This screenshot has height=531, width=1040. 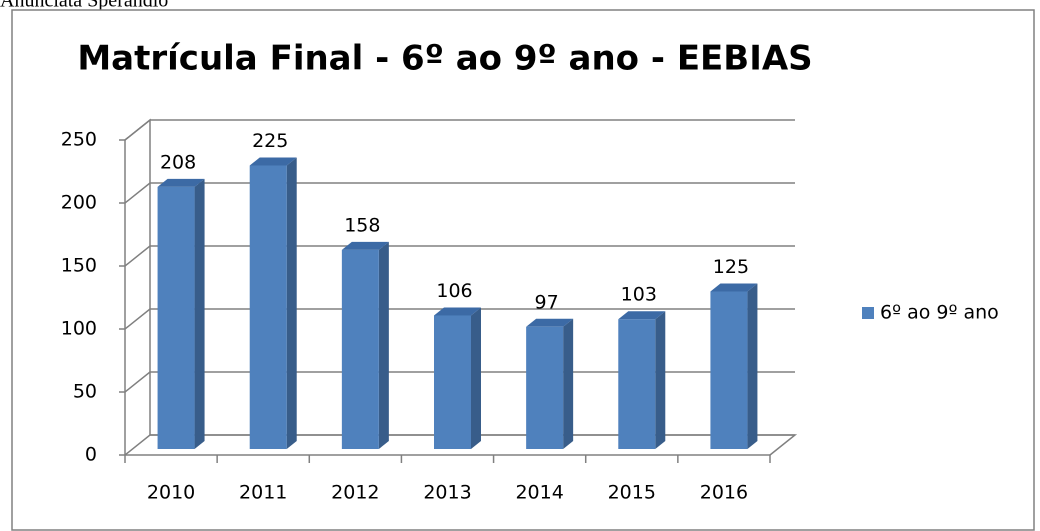 What do you see at coordinates (79, 266) in the screenshot?
I see `y-tick-label: 150` at bounding box center [79, 266].